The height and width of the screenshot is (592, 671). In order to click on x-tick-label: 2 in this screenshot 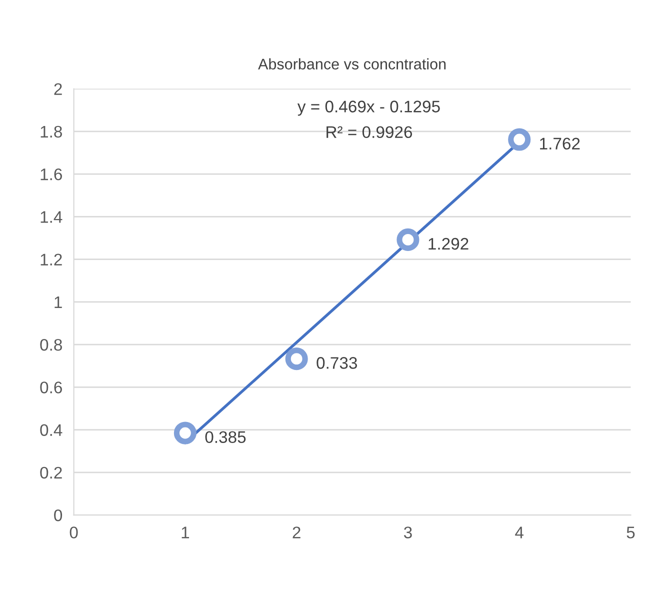, I will do `click(296, 532)`.